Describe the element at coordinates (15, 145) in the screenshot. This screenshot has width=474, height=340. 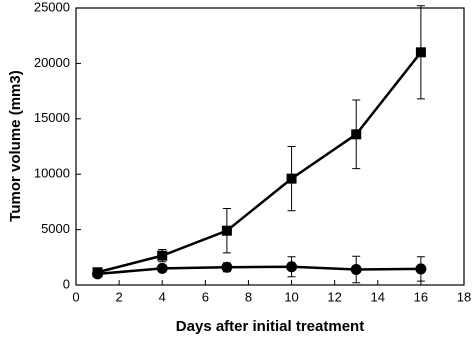
I see `y-axis-label: Tumor volume (mm3)` at that location.